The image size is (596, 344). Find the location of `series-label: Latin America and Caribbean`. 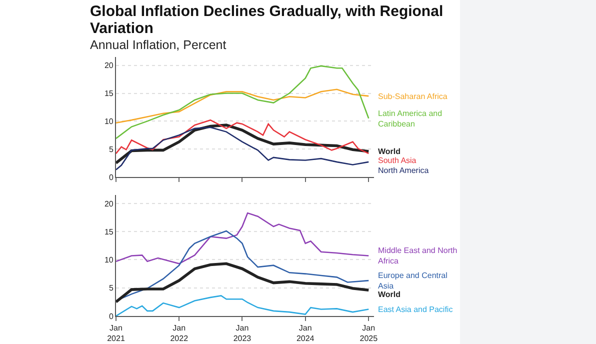

series-label: Latin America and Caribbean is located at coordinates (410, 118).